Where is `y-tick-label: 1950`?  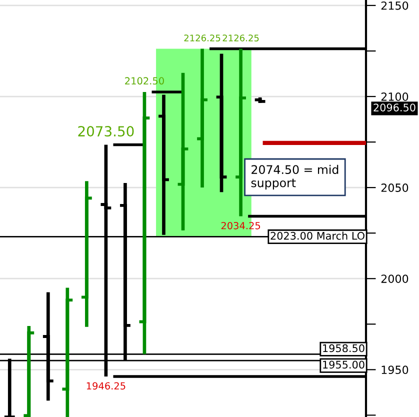 y-tick-label: 1950 is located at coordinates (395, 370).